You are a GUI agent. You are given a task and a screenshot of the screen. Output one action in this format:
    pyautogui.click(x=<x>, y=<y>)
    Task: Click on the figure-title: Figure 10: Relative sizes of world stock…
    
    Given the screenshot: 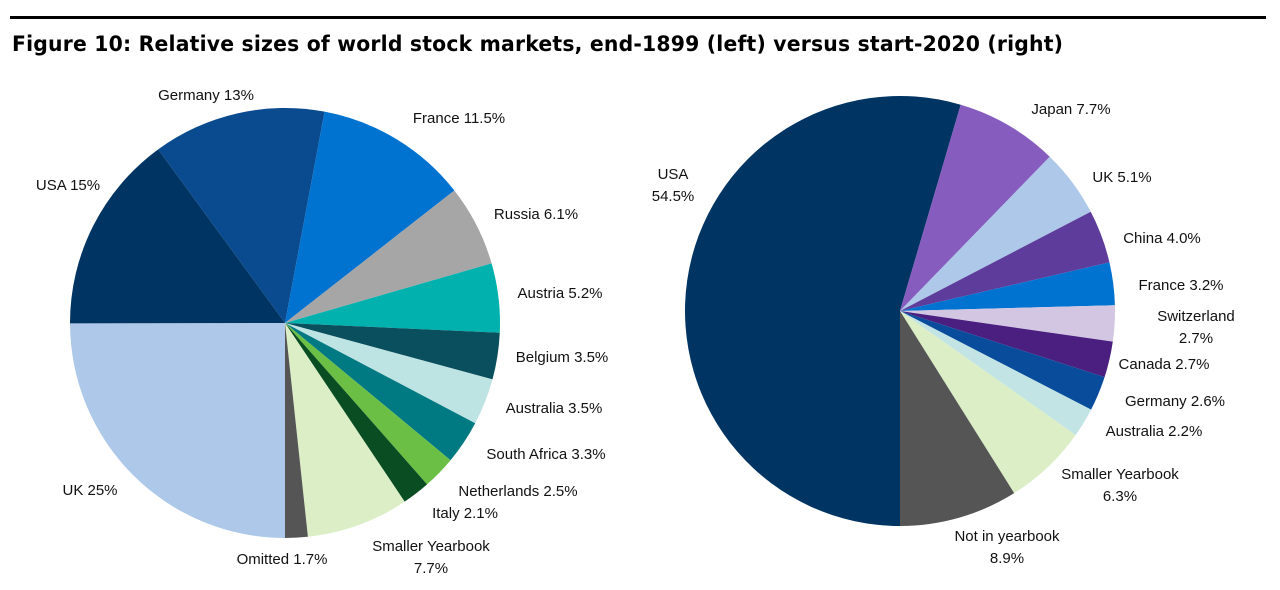 What is the action you would take?
    pyautogui.click(x=538, y=44)
    